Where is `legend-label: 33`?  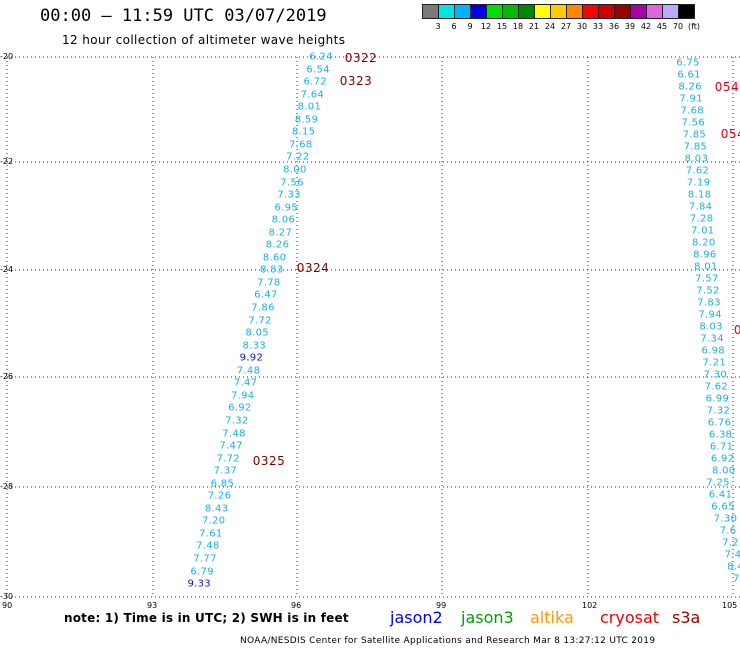
legend-label: 33 is located at coordinates (598, 26).